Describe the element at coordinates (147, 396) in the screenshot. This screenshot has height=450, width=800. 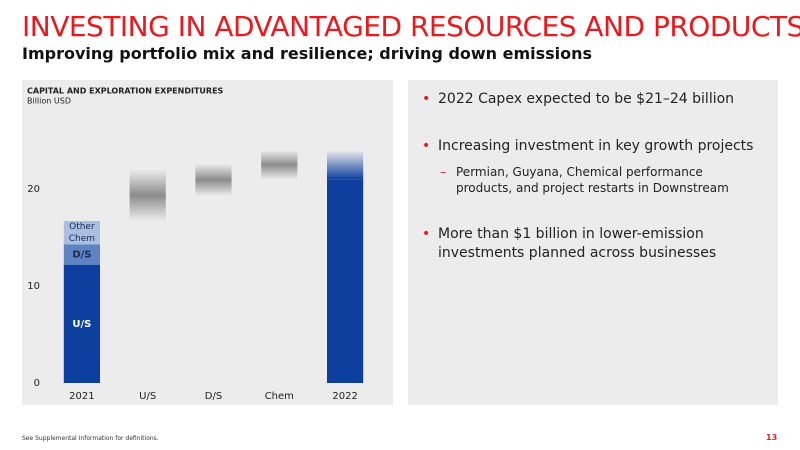
I see `x-tick-label: U/S` at that location.